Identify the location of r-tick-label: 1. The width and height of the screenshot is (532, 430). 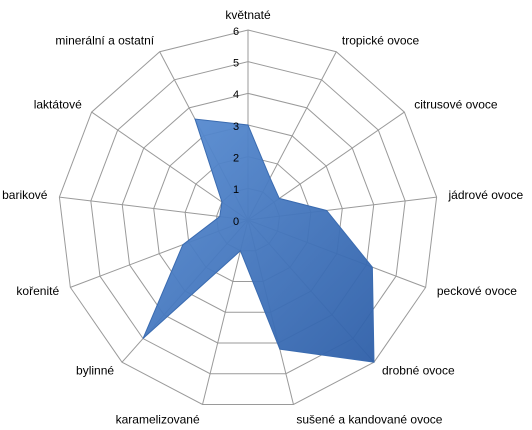
(236, 190).